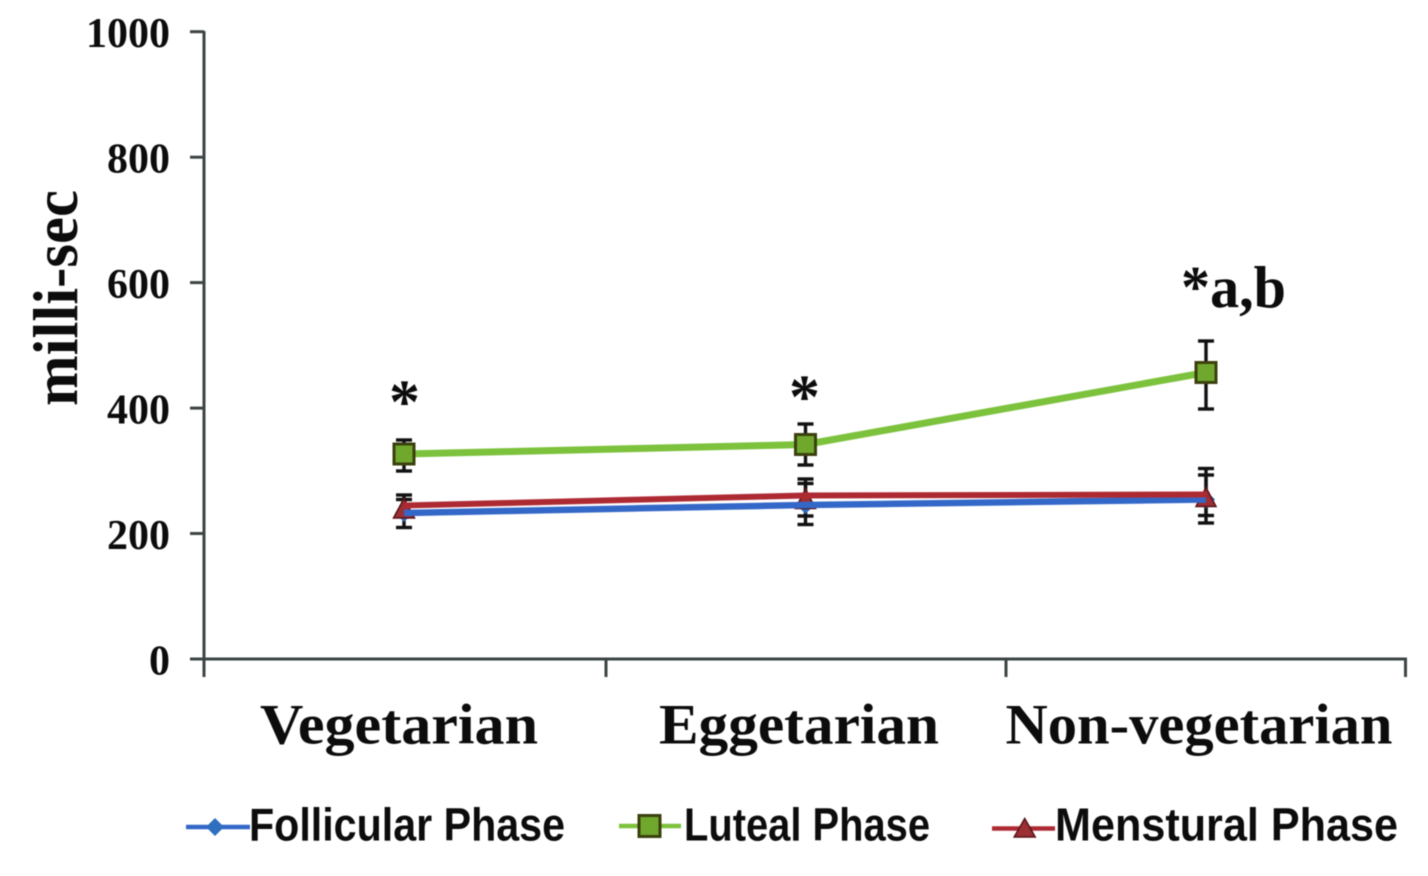 This screenshot has width=1428, height=876. What do you see at coordinates (55, 298) in the screenshot?
I see `svg-text: milli-sec` at bounding box center [55, 298].